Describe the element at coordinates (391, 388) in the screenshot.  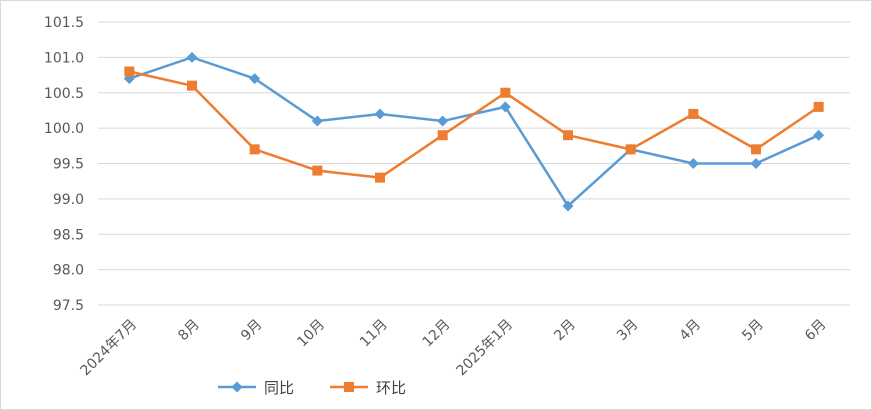
I see `legend-label: 环比` at that location.